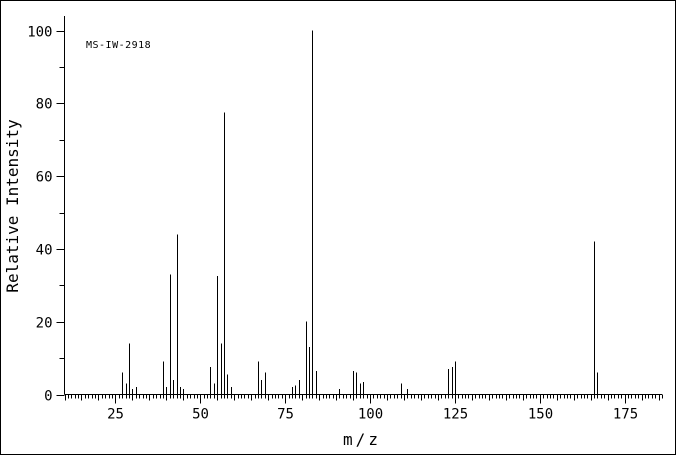 The image size is (676, 455). Describe the element at coordinates (44, 251) in the screenshot. I see `y-tick-label: 40` at that location.